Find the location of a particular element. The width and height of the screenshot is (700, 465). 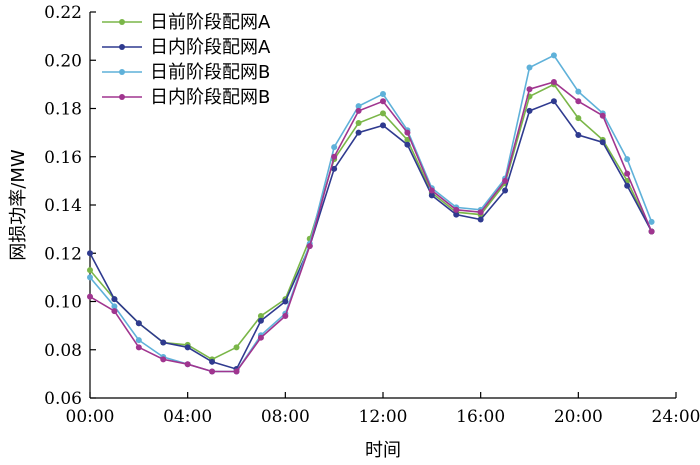

x-axis-label: 时间 is located at coordinates (383, 450).